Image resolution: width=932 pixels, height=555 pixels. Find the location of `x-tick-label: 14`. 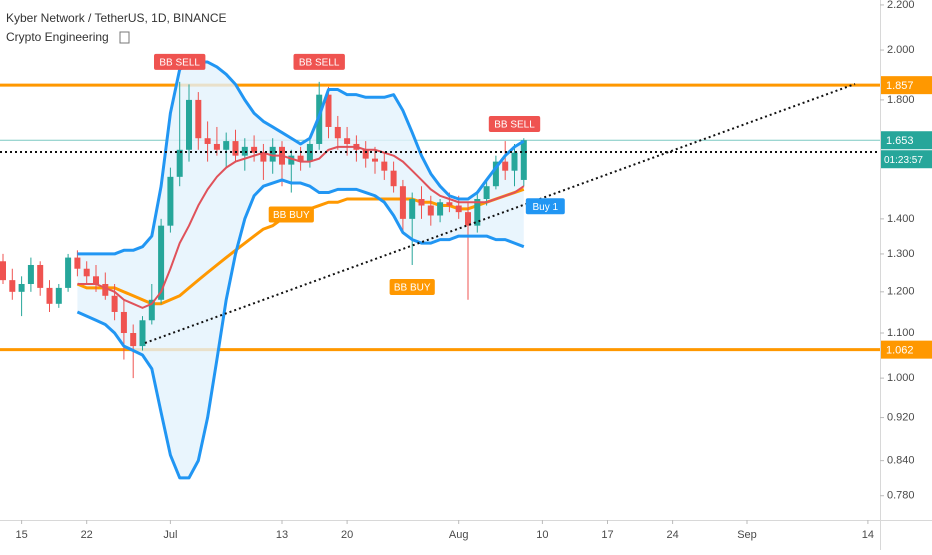

x-tick-label: 14 is located at coordinates (868, 535).